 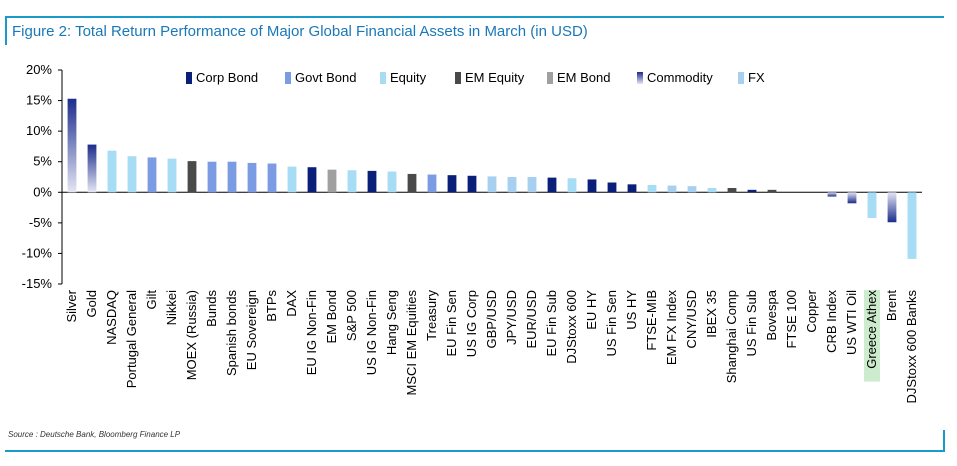 I want to click on legend-swatch-govt-bond, so click(x=288, y=78).